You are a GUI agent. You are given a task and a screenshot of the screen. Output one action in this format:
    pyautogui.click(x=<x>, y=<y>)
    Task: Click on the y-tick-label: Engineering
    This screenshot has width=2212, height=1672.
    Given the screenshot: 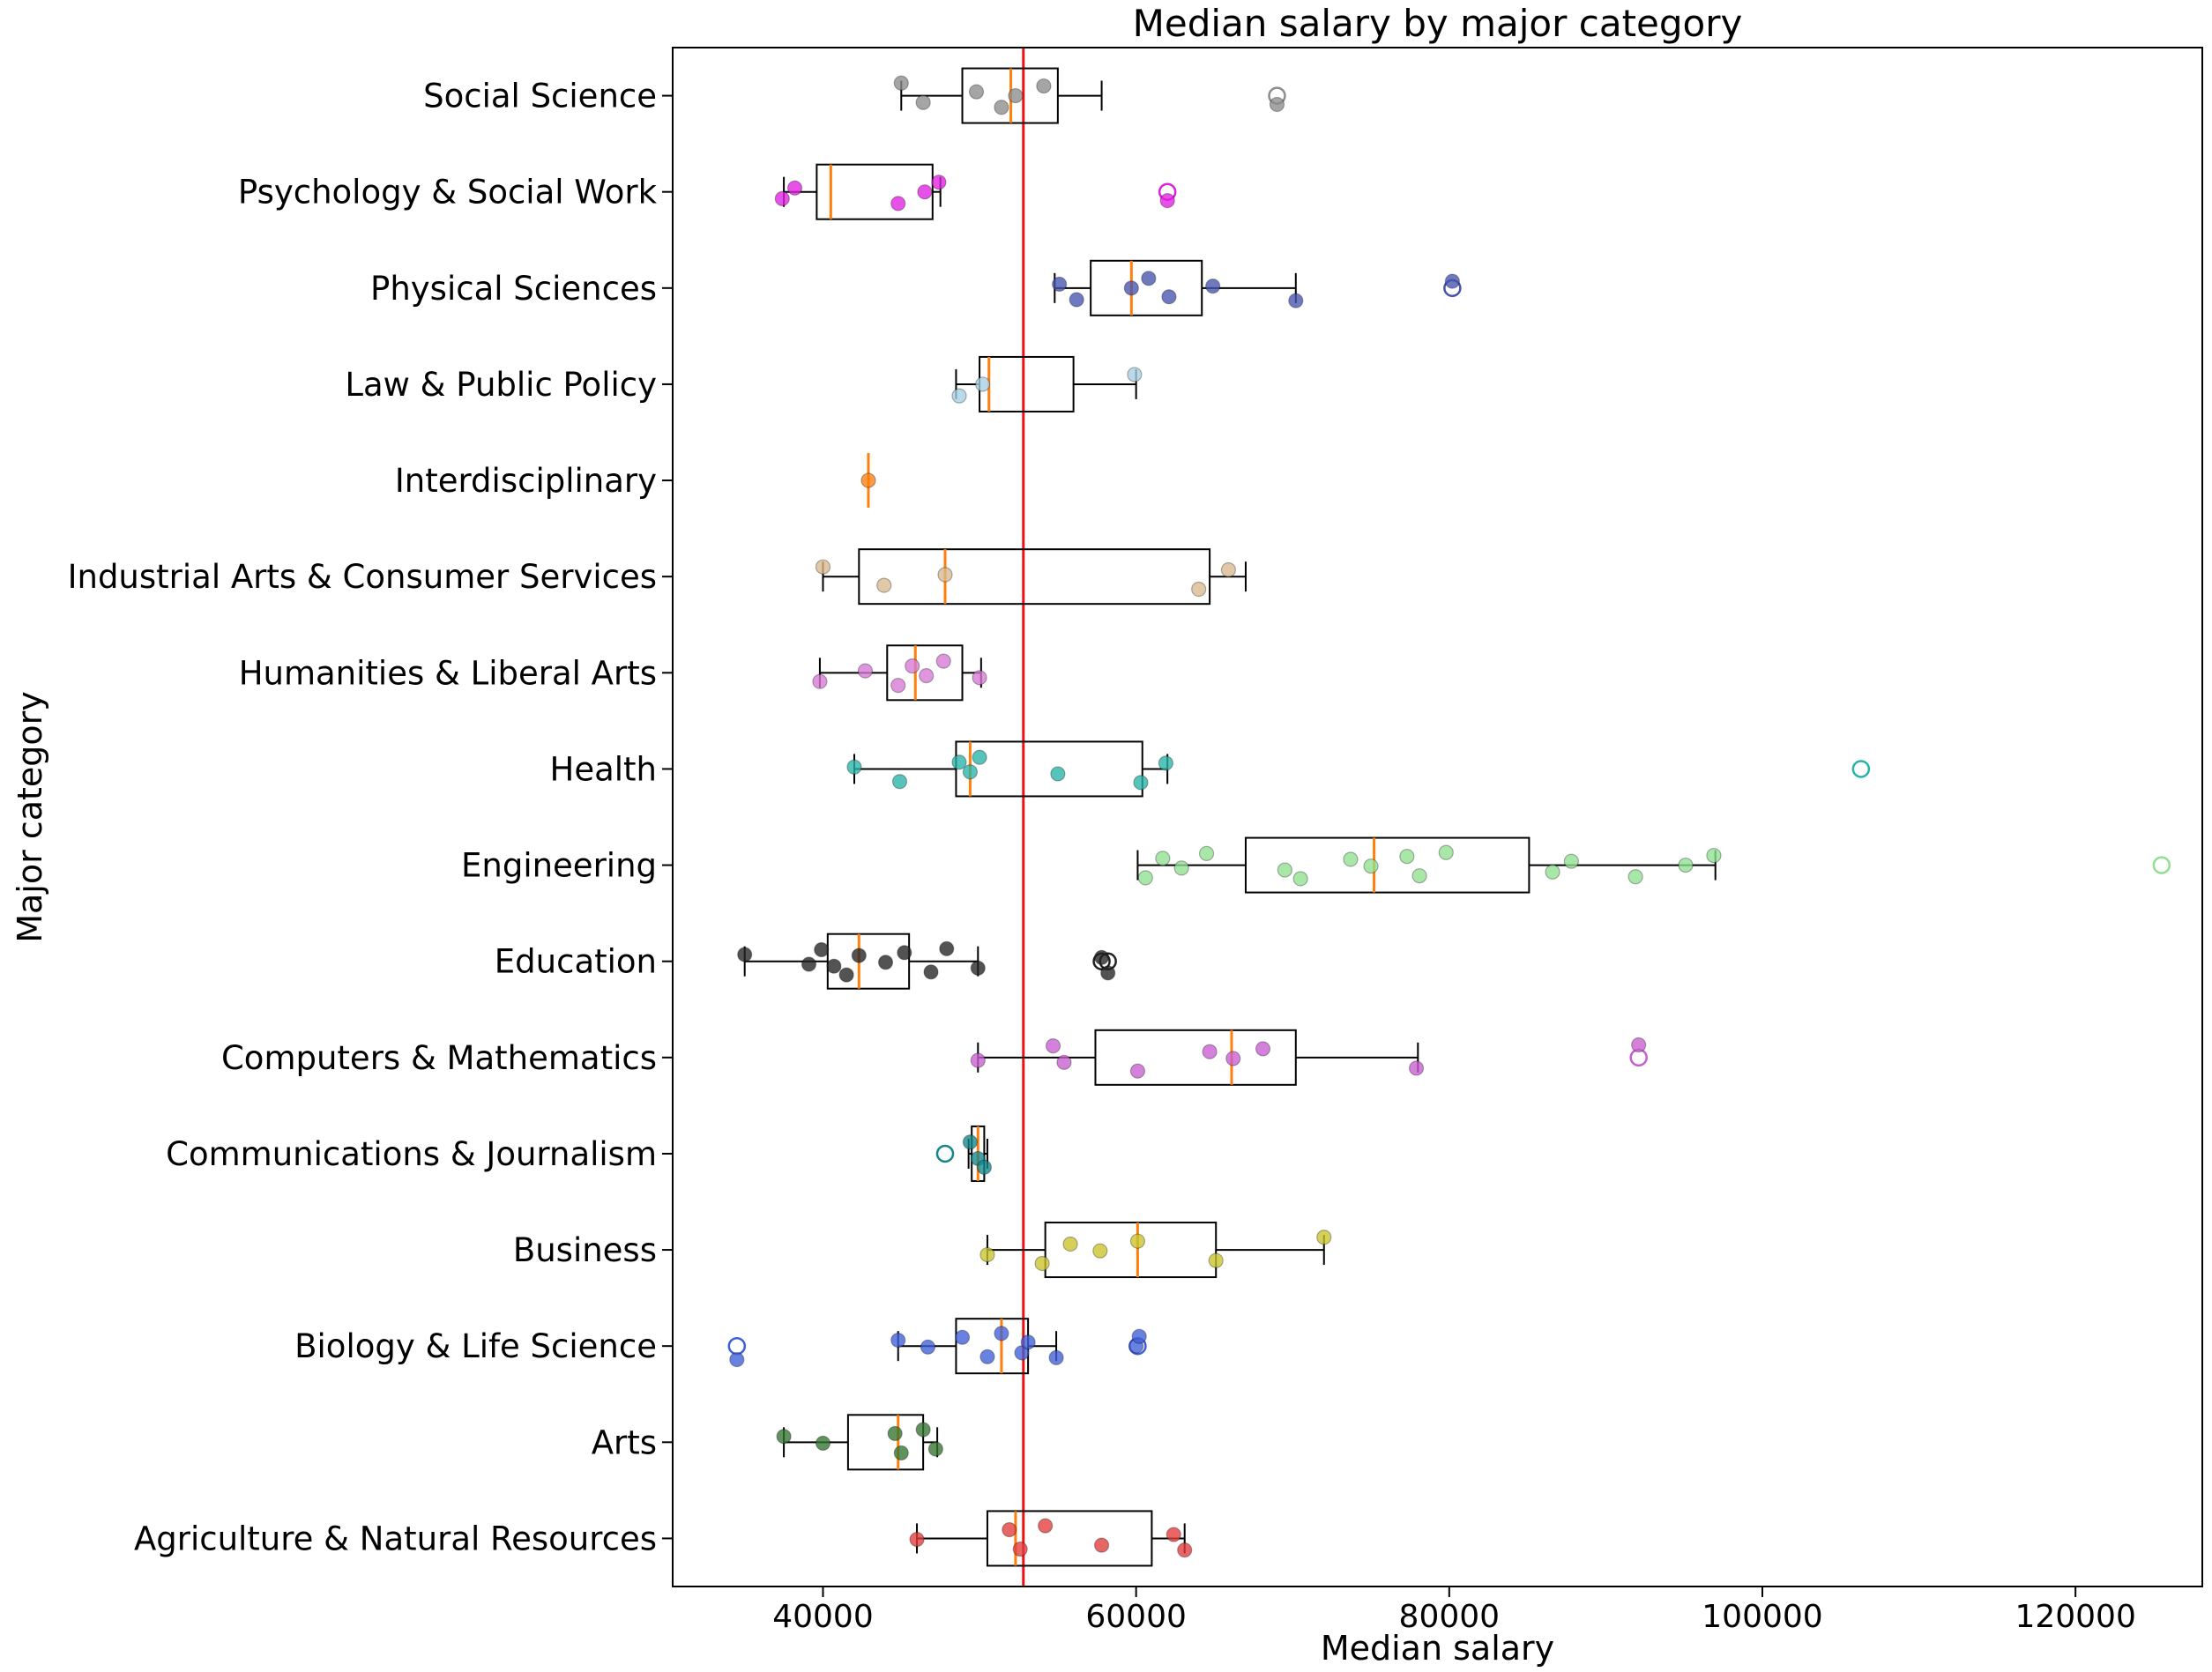 What is the action you would take?
    pyautogui.click(x=559, y=866)
    